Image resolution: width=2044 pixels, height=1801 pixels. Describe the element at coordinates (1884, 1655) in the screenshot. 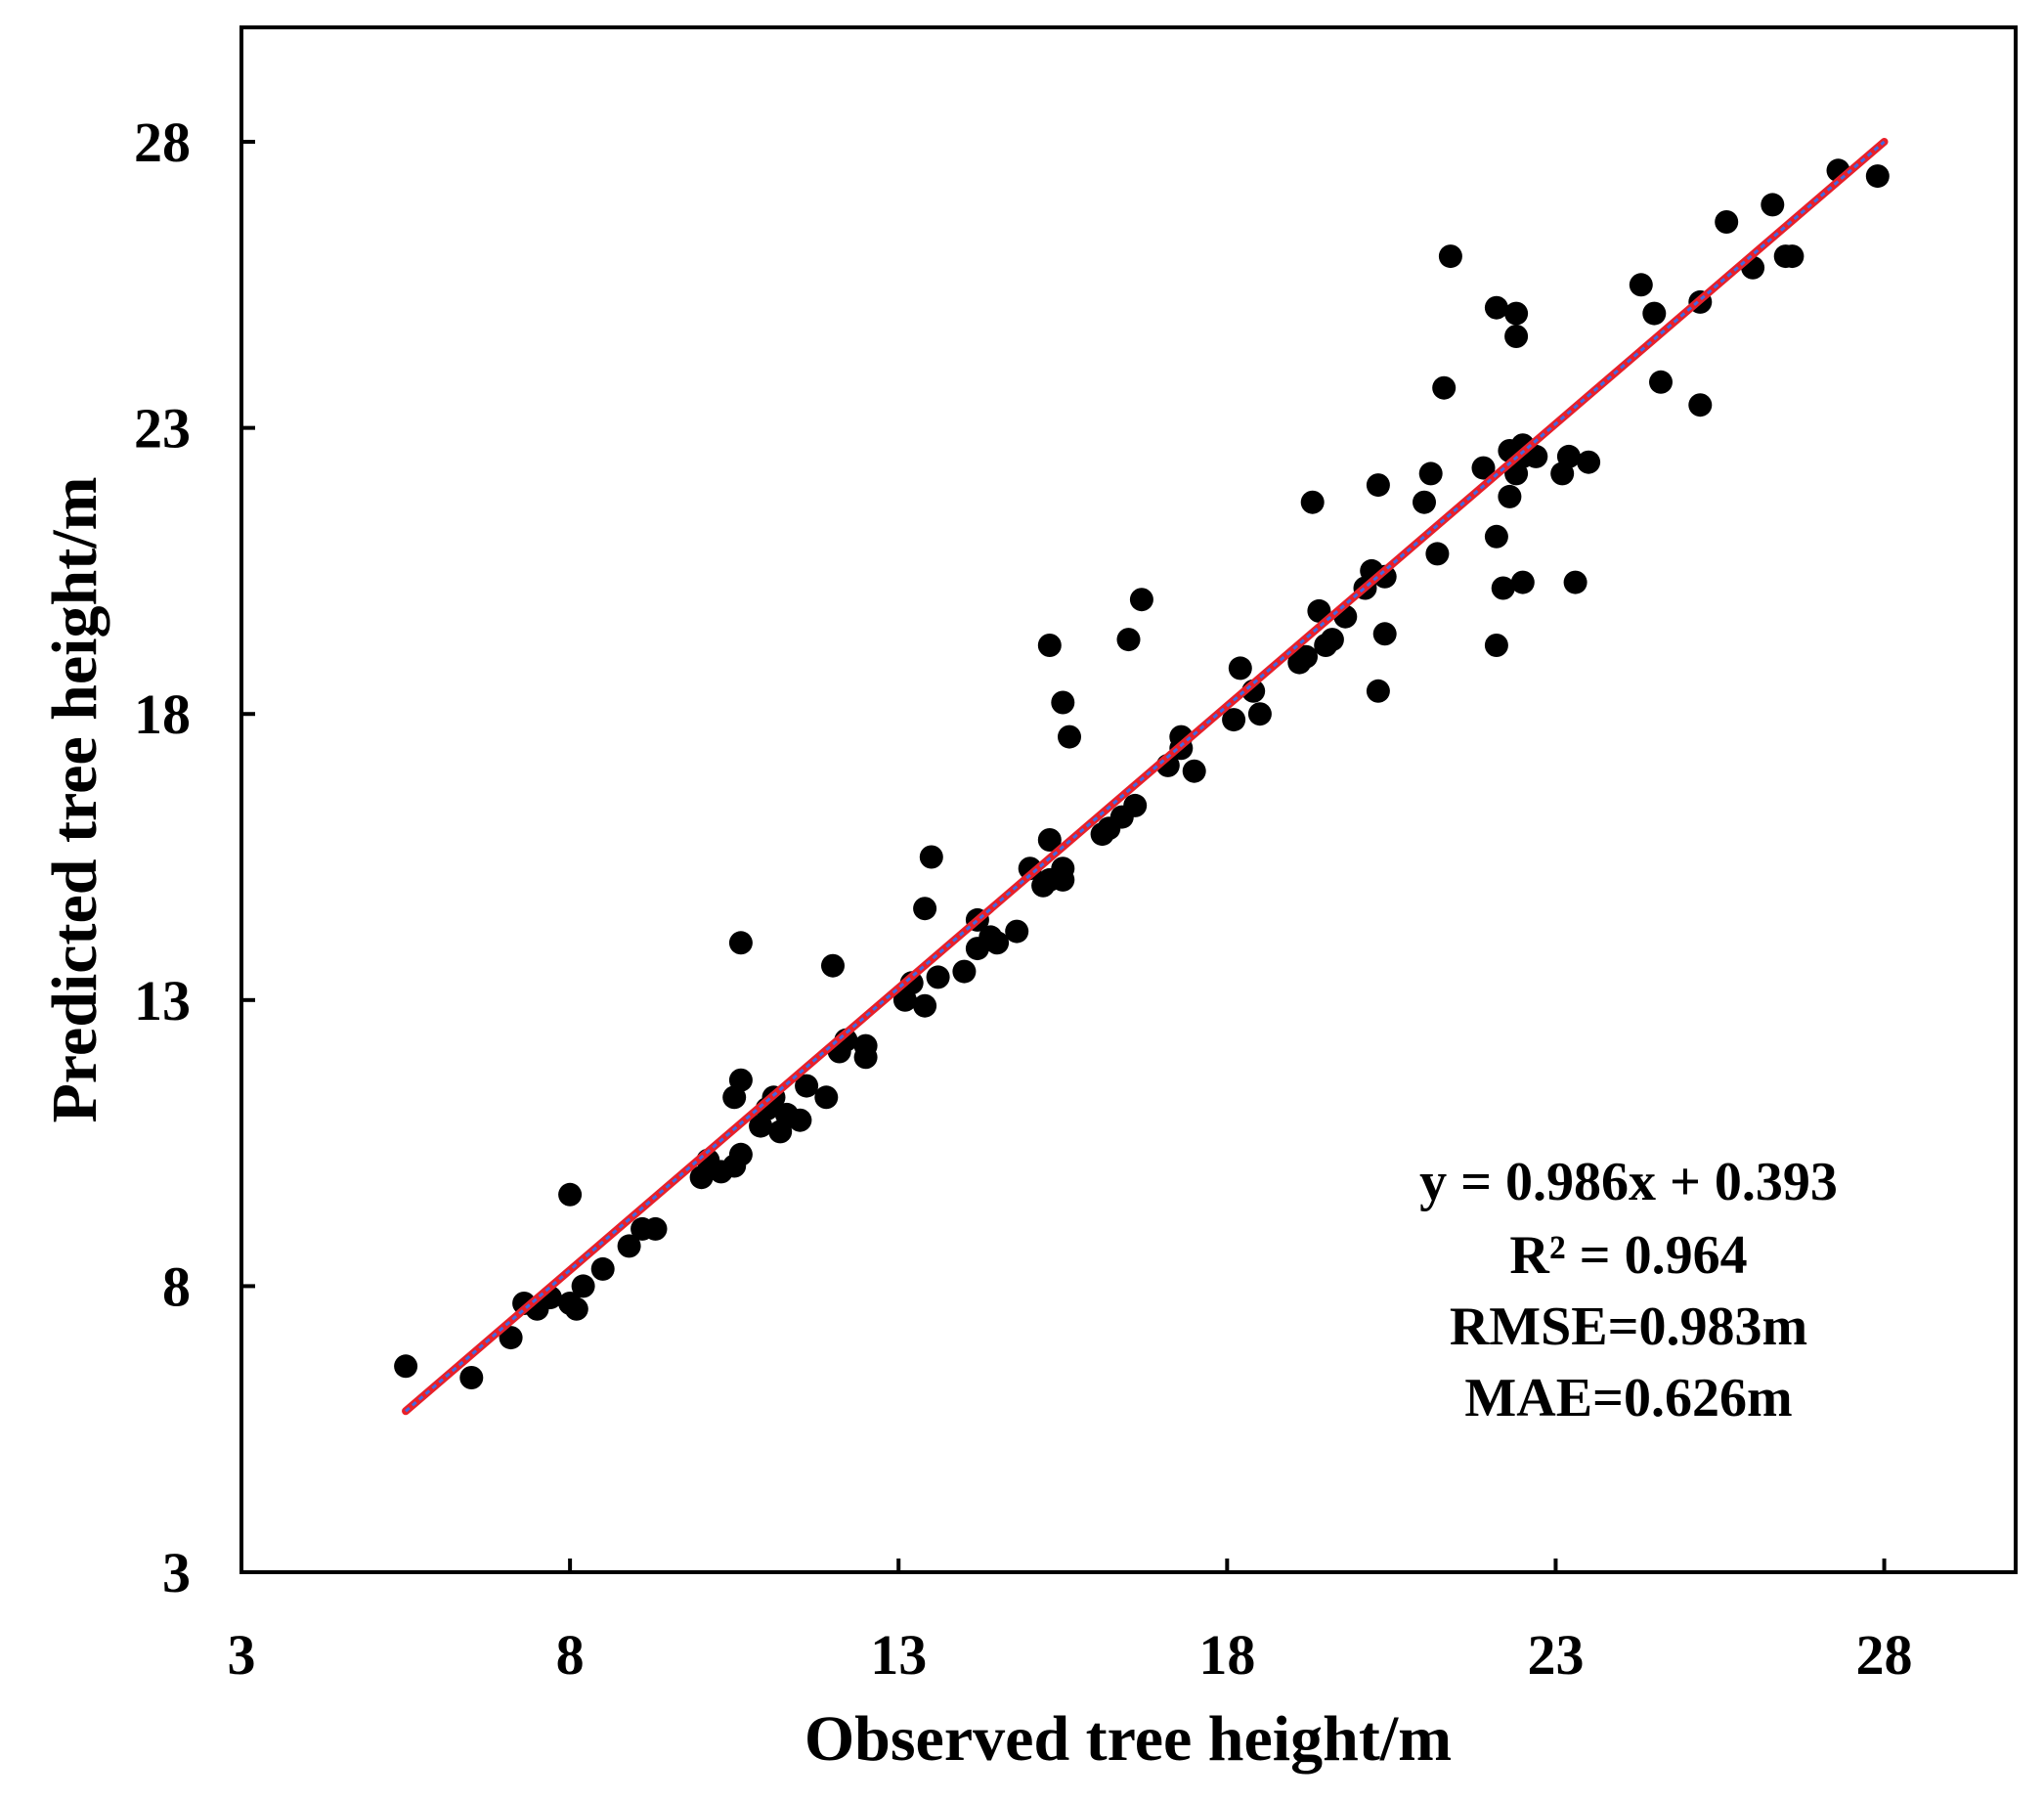

I see `x-tick-label: 28` at that location.